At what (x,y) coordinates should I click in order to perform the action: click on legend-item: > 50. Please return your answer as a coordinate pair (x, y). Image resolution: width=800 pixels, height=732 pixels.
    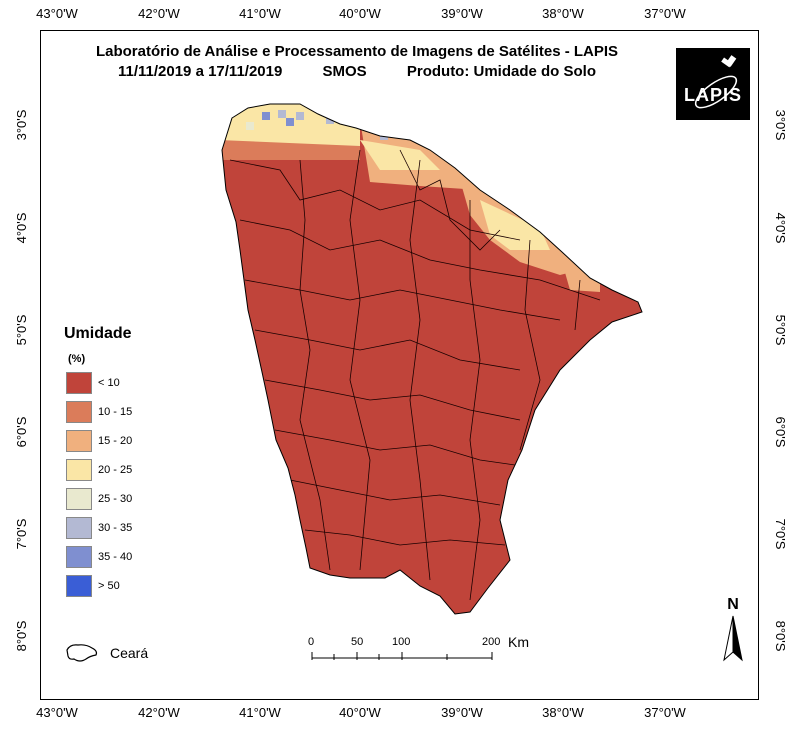
    Looking at the image, I should click on (93, 586).